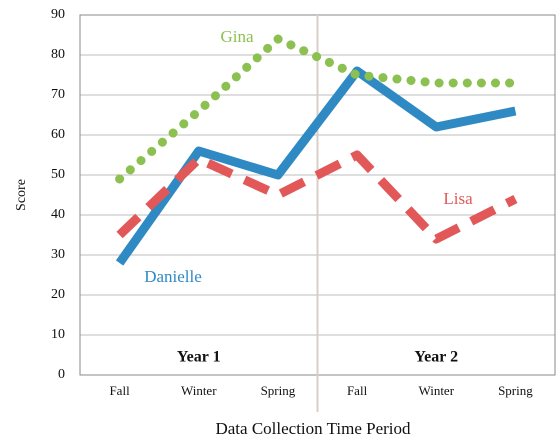  What do you see at coordinates (237, 36) in the screenshot?
I see `series-label: Gina` at bounding box center [237, 36].